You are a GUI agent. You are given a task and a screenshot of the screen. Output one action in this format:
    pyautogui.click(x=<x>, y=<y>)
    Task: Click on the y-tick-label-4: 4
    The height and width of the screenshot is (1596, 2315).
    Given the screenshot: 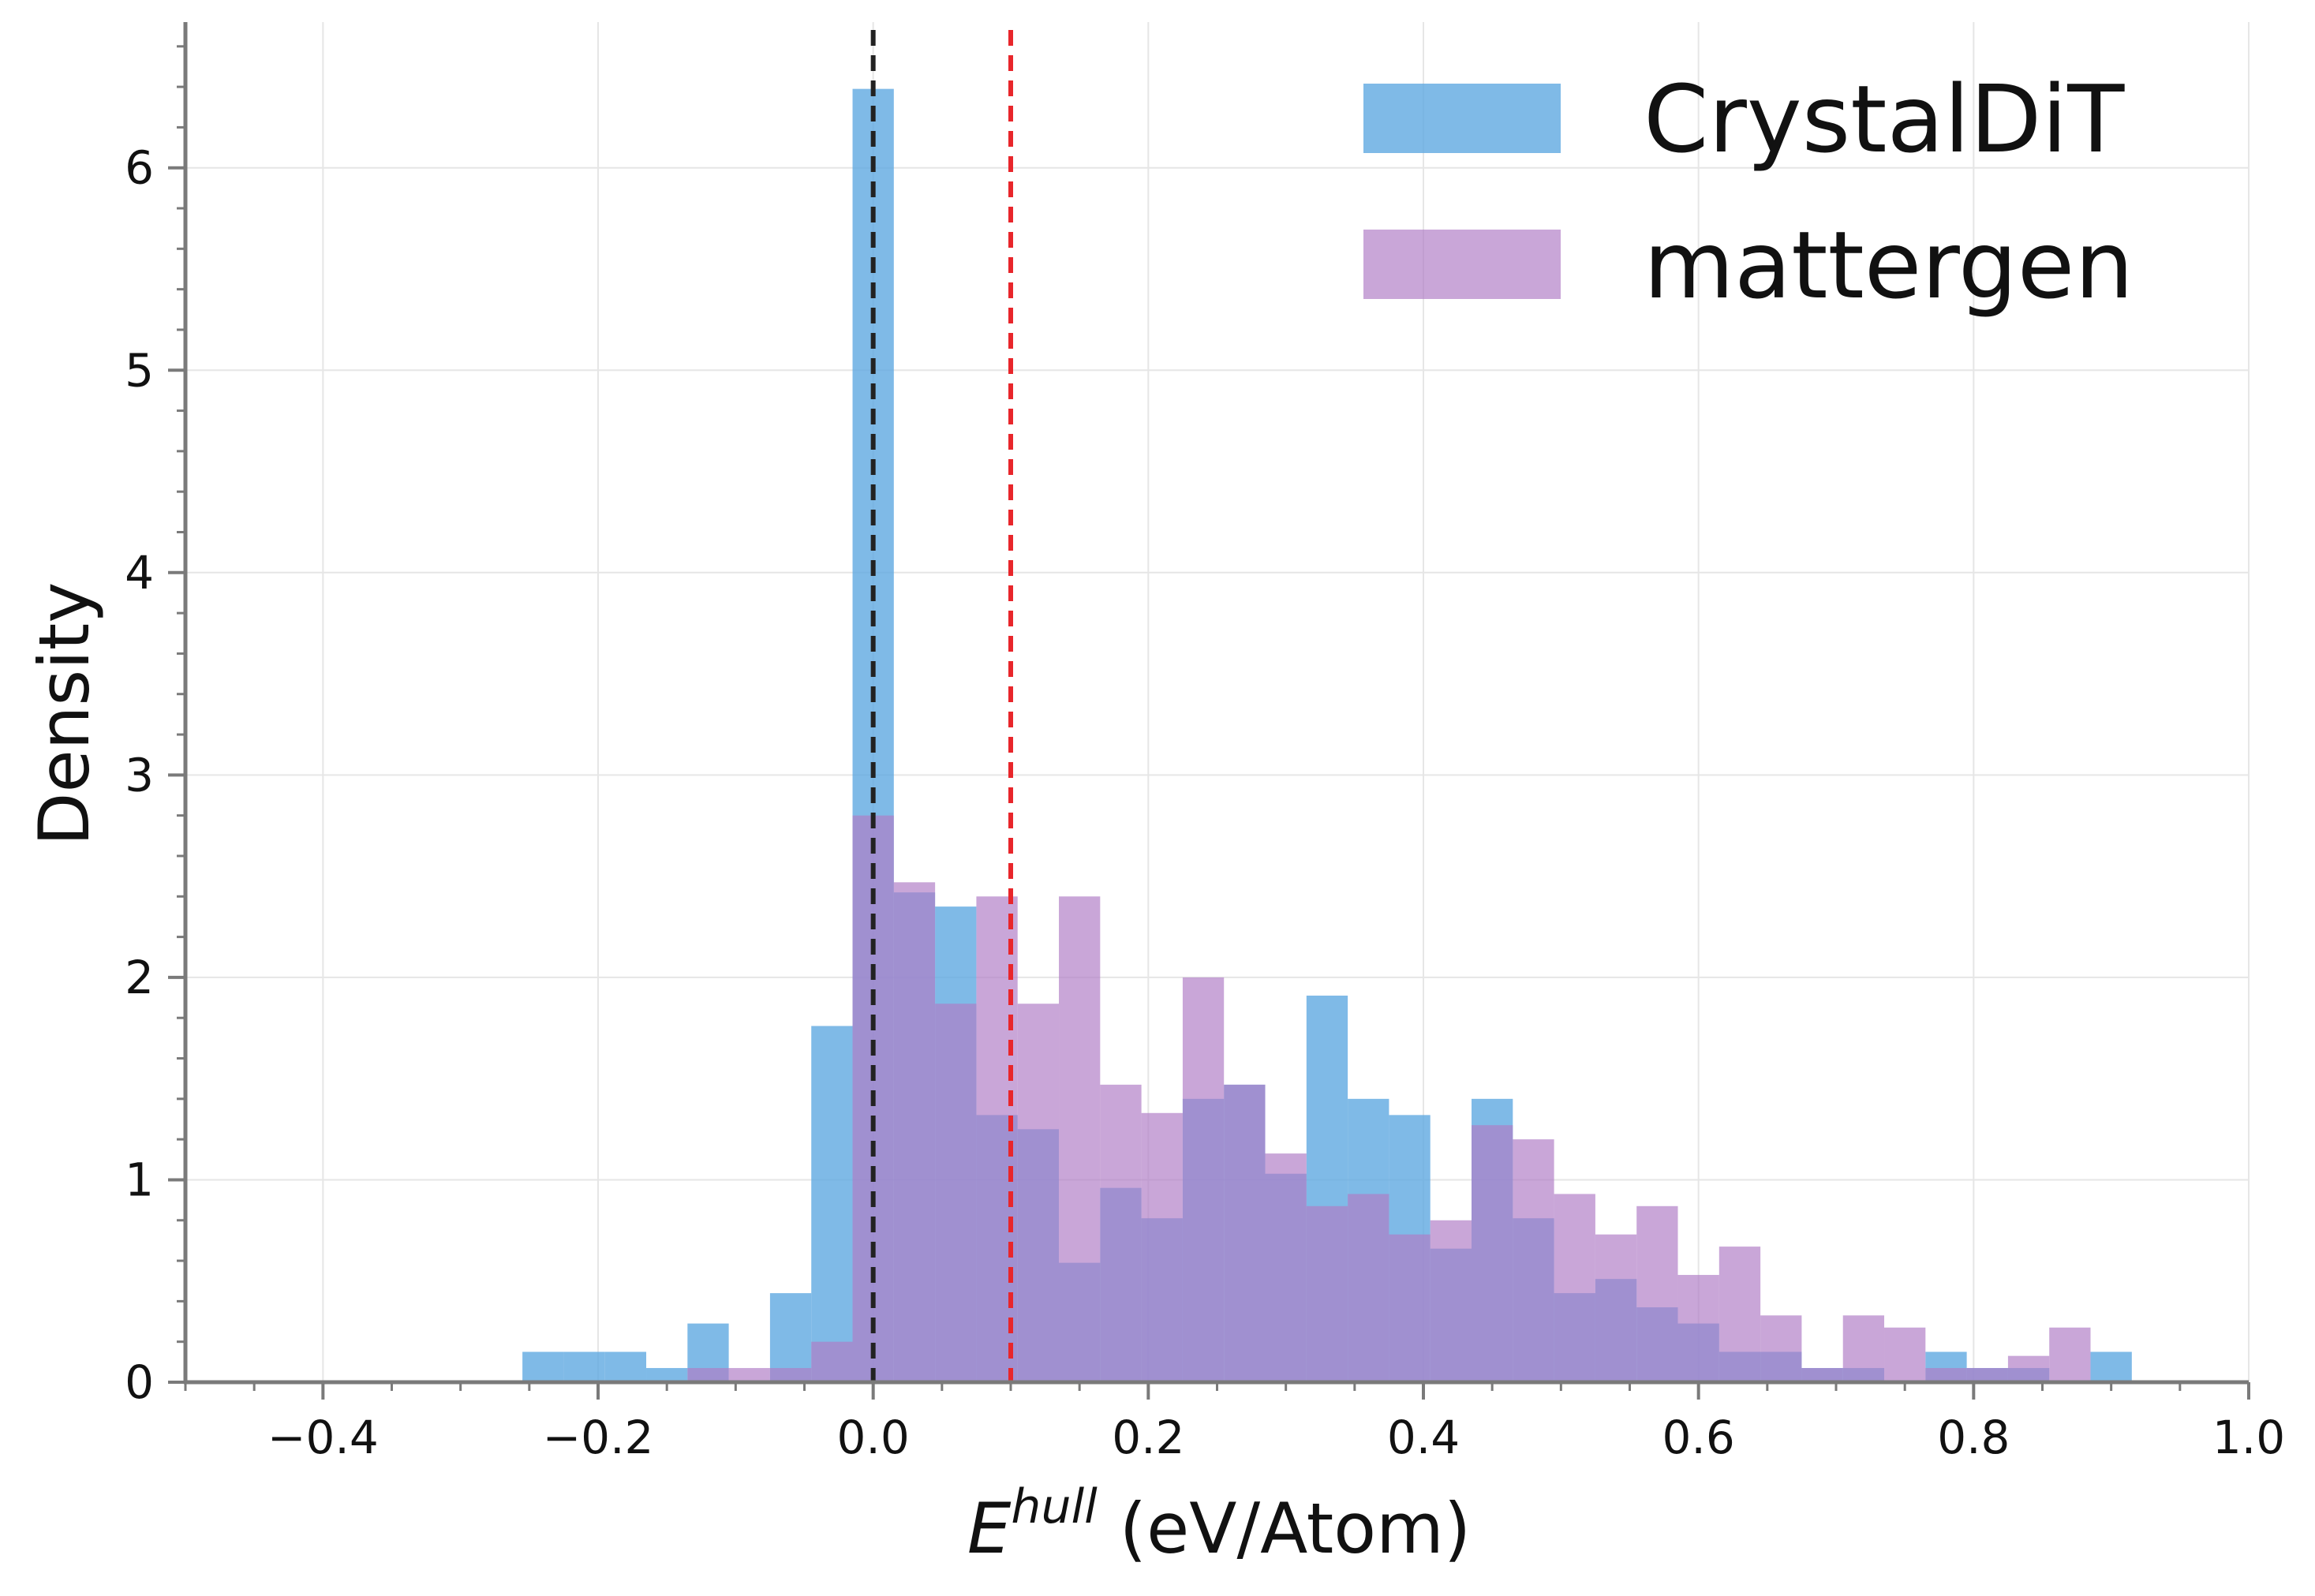 What is the action you would take?
    pyautogui.click(x=139, y=573)
    